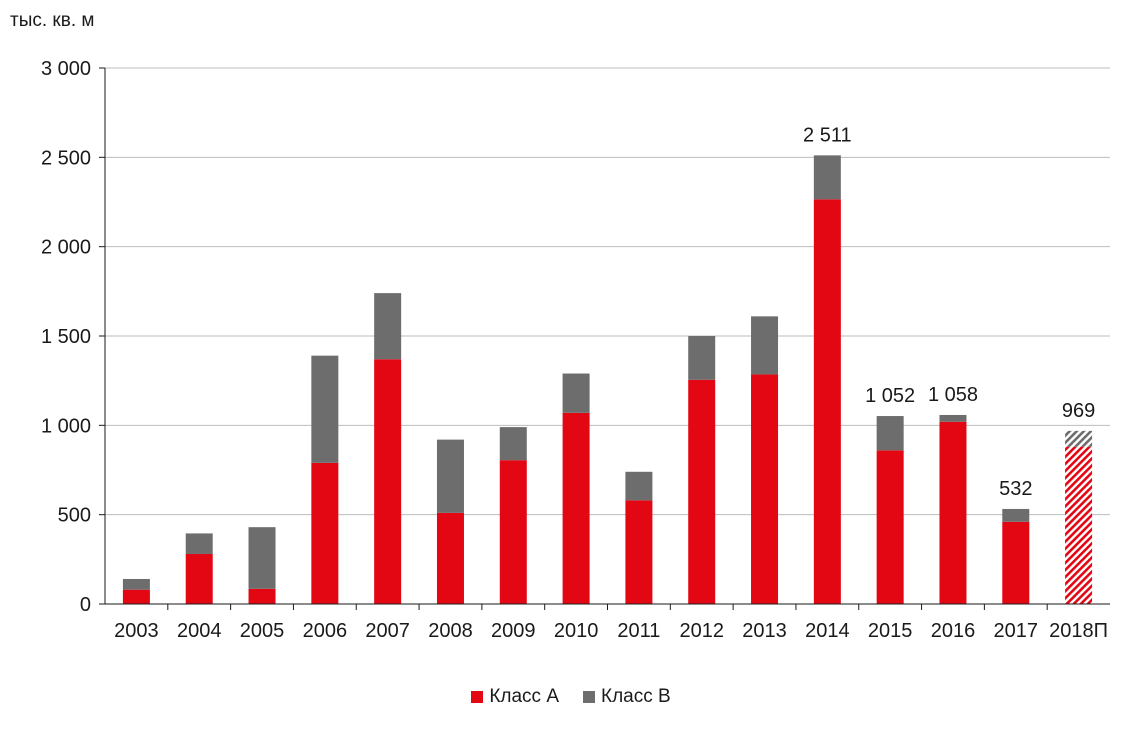 This screenshot has height=750, width=1142. Describe the element at coordinates (953, 512) in the screenshot. I see `bar-class-a-2016` at that location.